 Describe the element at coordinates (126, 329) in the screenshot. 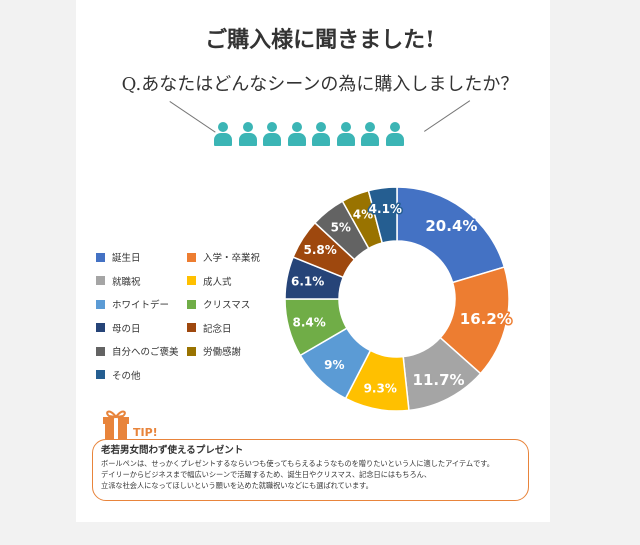

I see `legend-label: 母の日` at that location.